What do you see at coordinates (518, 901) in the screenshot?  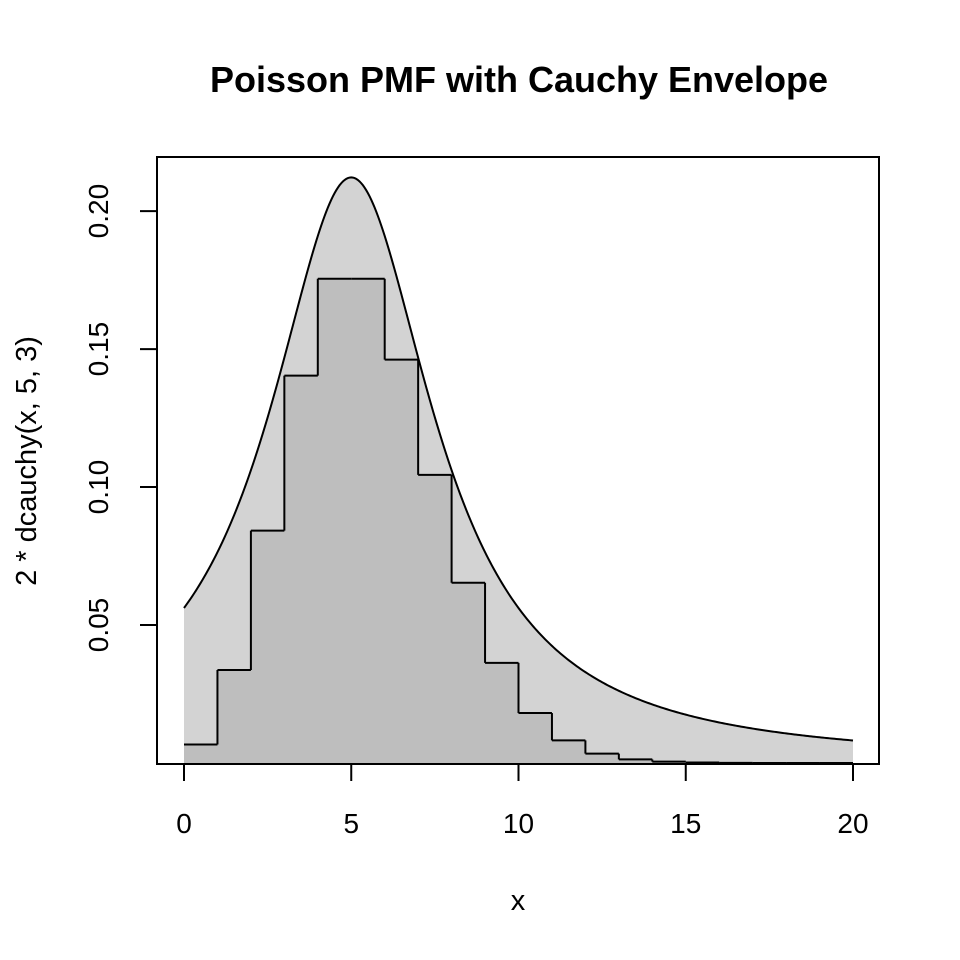 I see `x-axis-label: x` at bounding box center [518, 901].